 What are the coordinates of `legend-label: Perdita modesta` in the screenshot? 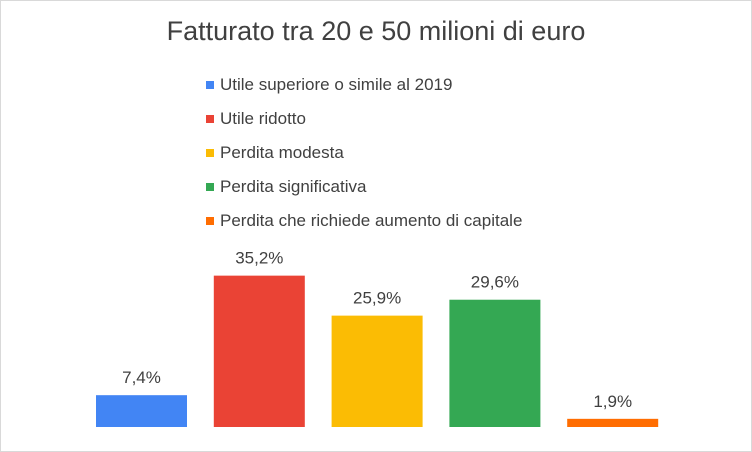 It's located at (282, 152).